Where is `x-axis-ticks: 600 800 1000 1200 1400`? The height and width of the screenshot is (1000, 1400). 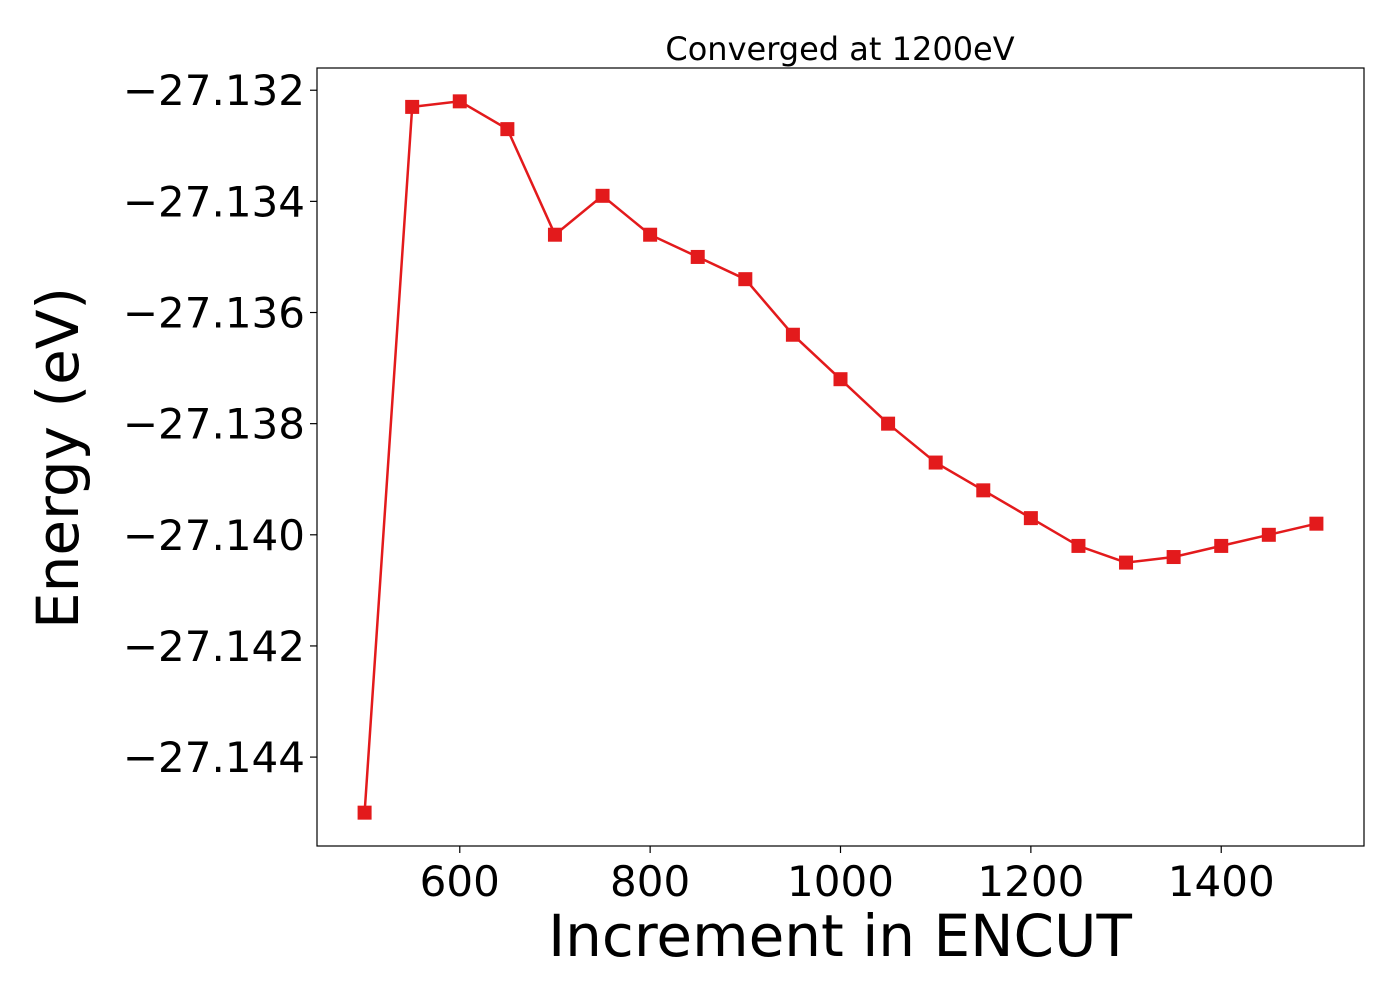
x-axis-ticks: 600 800 1000 1200 1400 is located at coordinates (847, 876).